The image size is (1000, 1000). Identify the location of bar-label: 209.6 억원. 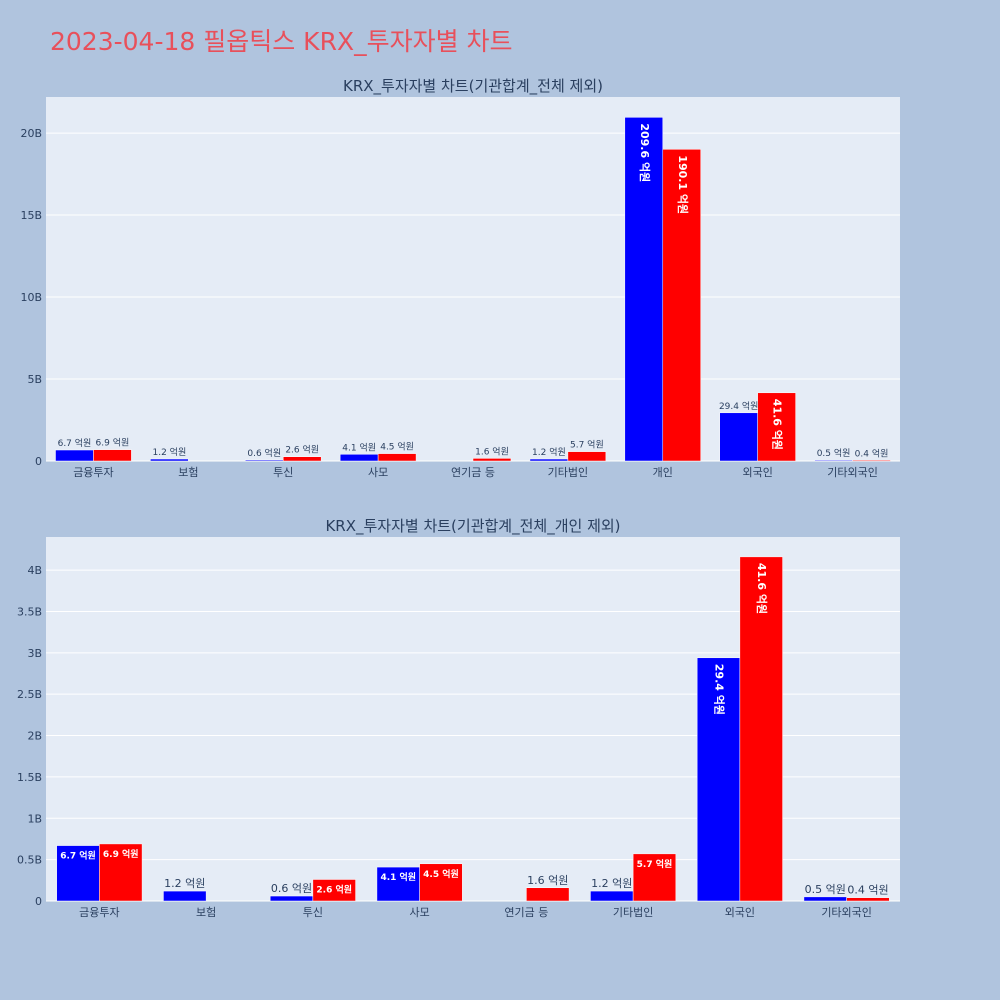
(645, 152).